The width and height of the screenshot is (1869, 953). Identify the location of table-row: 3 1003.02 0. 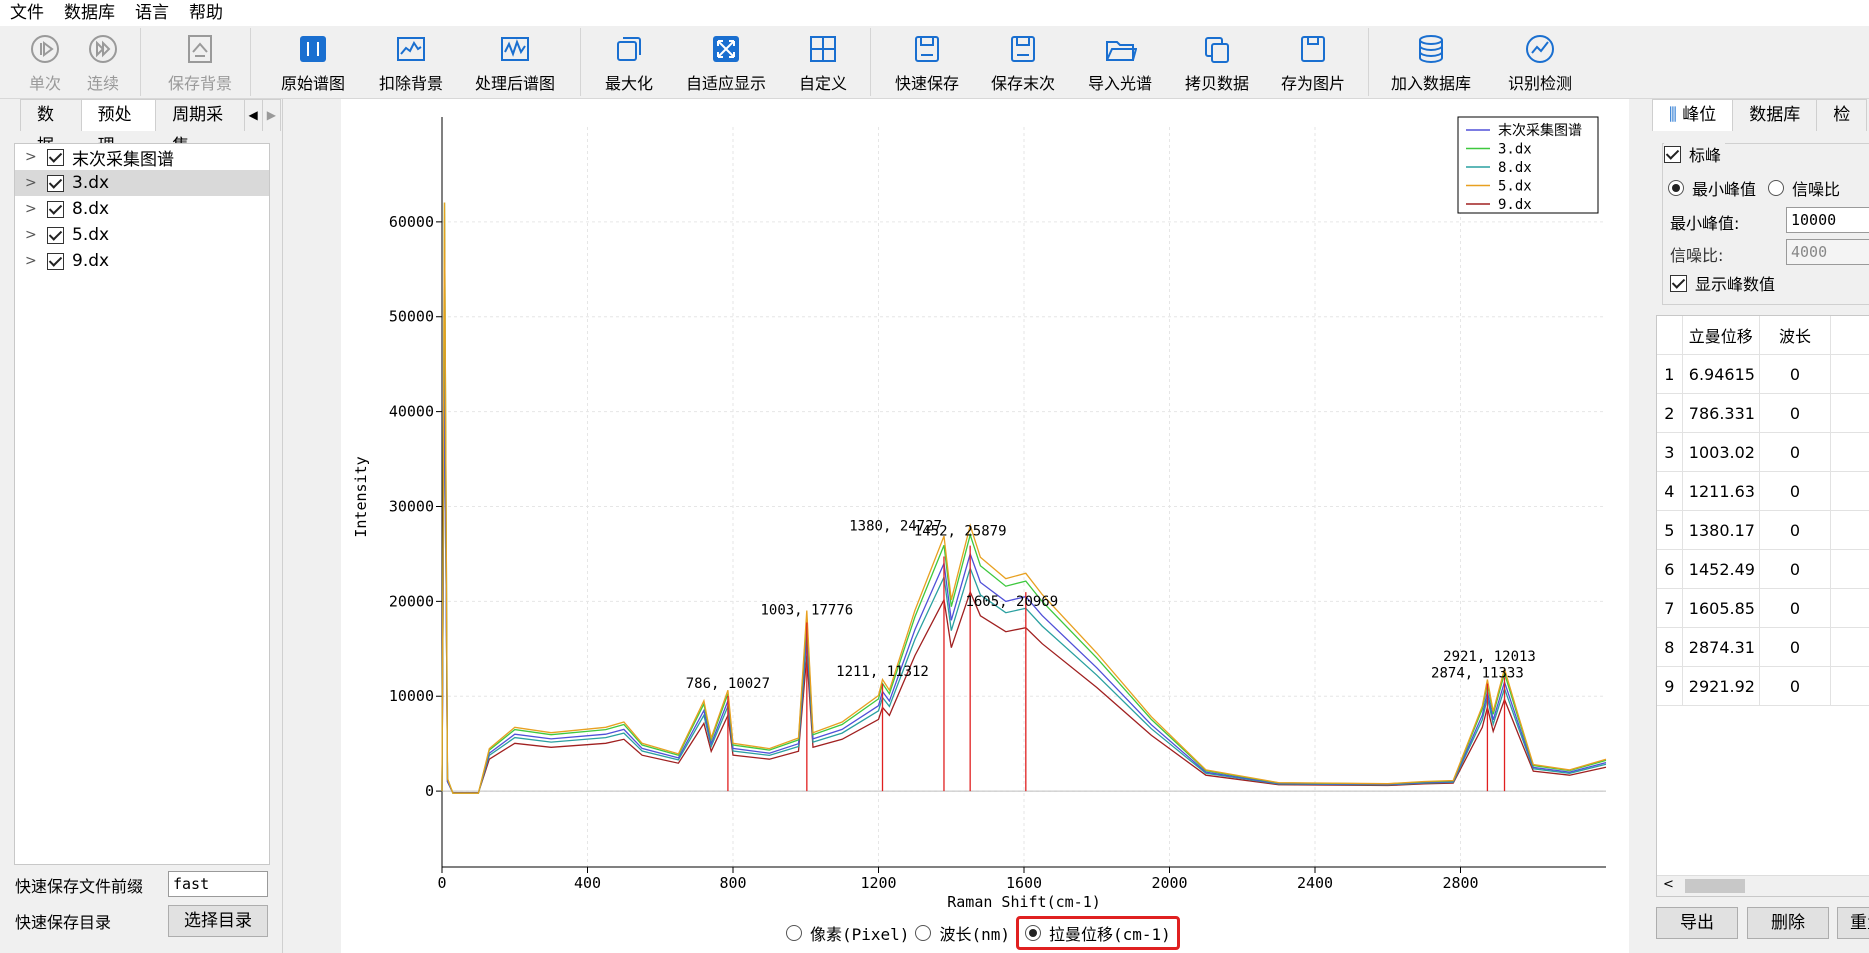
(1763, 452).